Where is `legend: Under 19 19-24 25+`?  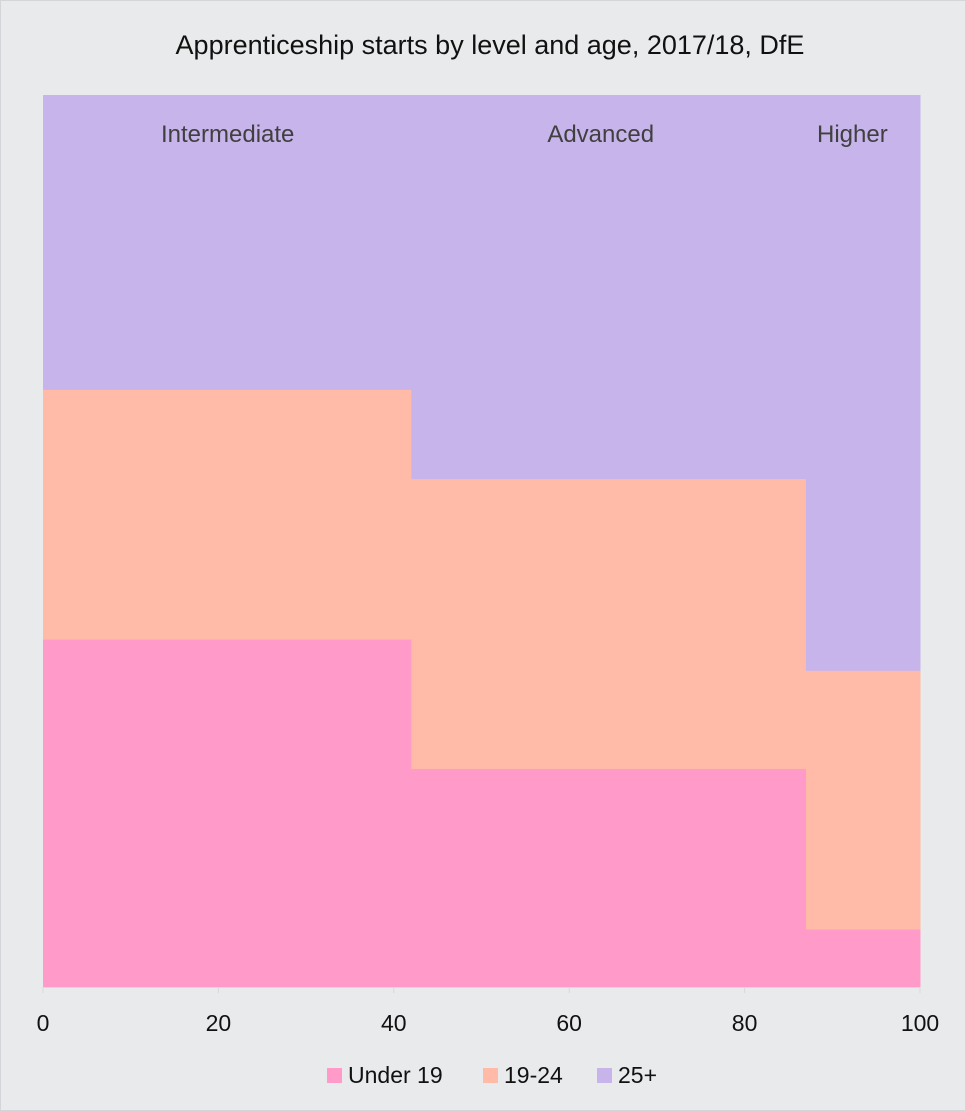 legend: Under 19 19-24 25+ is located at coordinates (492, 1075).